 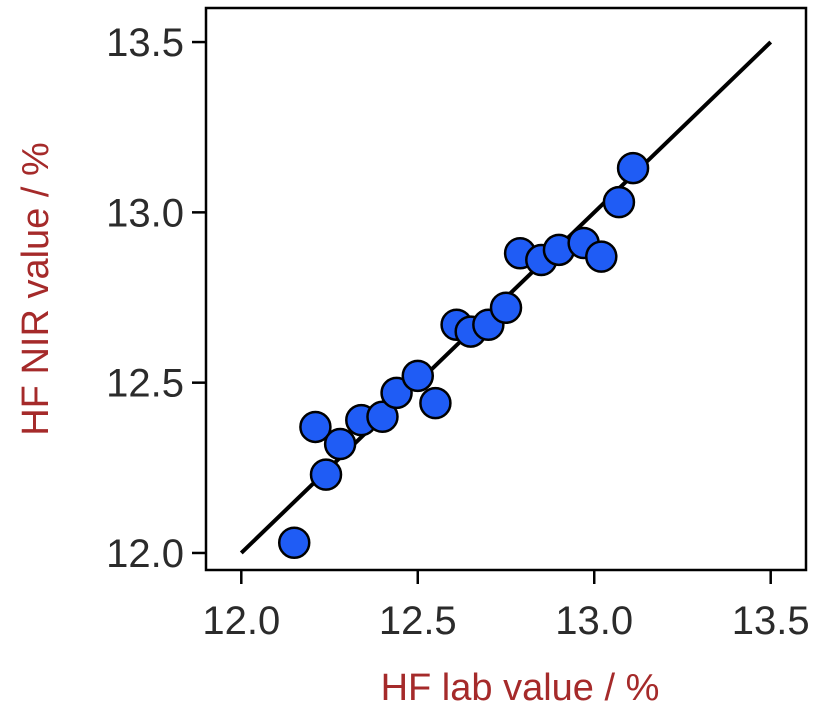 I want to click on y-axis-title: HF NIR value / %, so click(x=36, y=289).